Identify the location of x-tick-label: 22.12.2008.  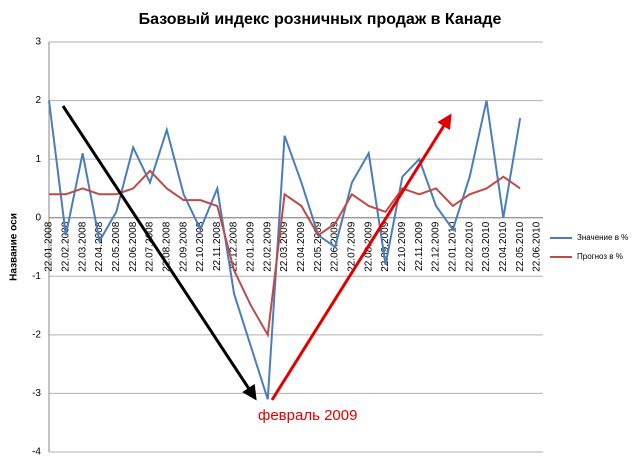
(234, 246).